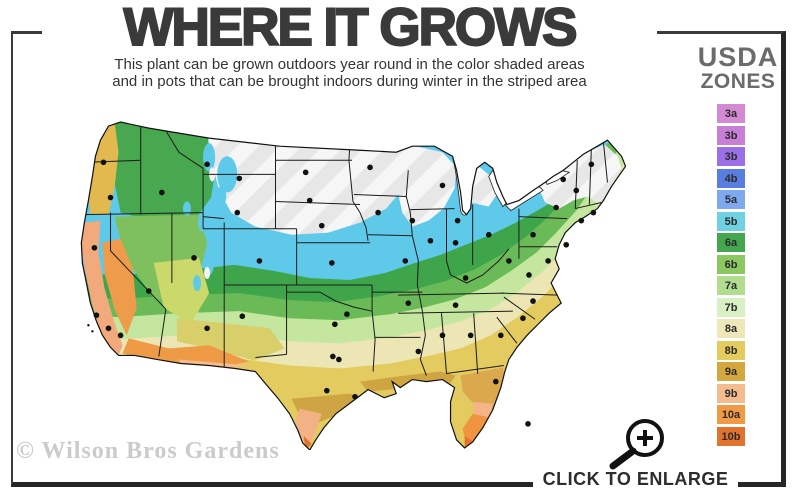 The width and height of the screenshot is (800, 500). I want to click on legend-title-usda: USDA, so click(738, 57).